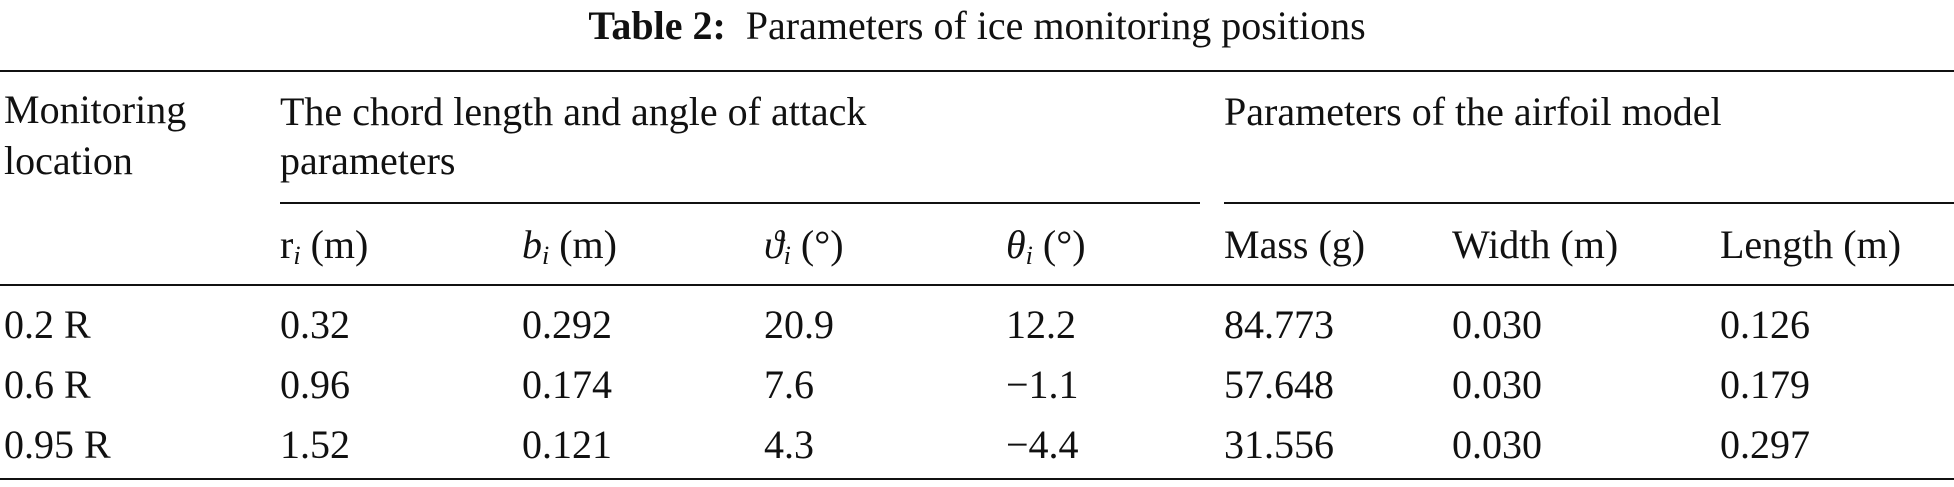 Image resolution: width=1954 pixels, height=487 pixels. What do you see at coordinates (47, 324) in the screenshot?
I see `row1-location: 0.2 R` at bounding box center [47, 324].